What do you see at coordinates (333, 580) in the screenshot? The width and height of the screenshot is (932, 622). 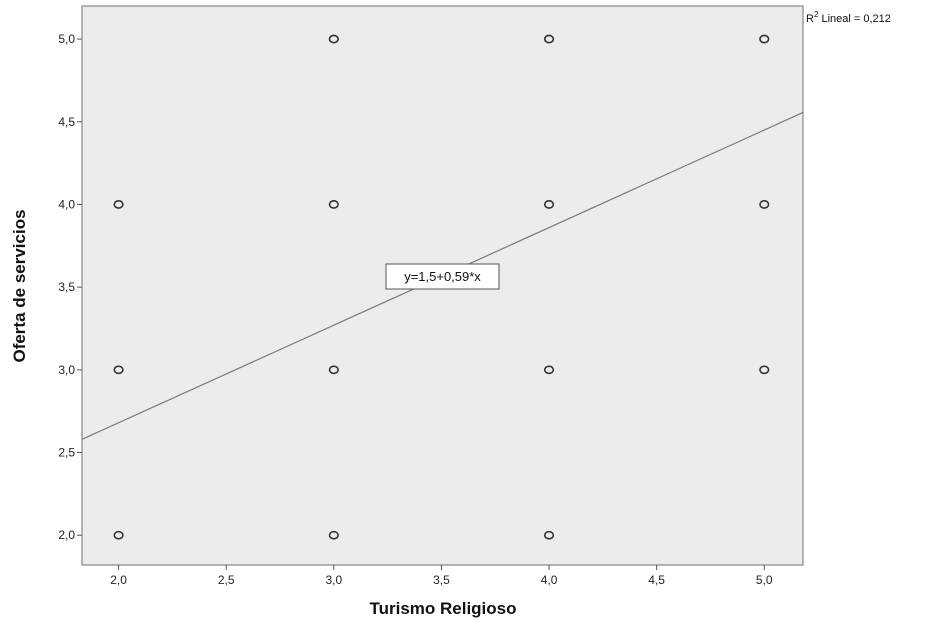 I see `x-tick-label: 3,0` at bounding box center [333, 580].